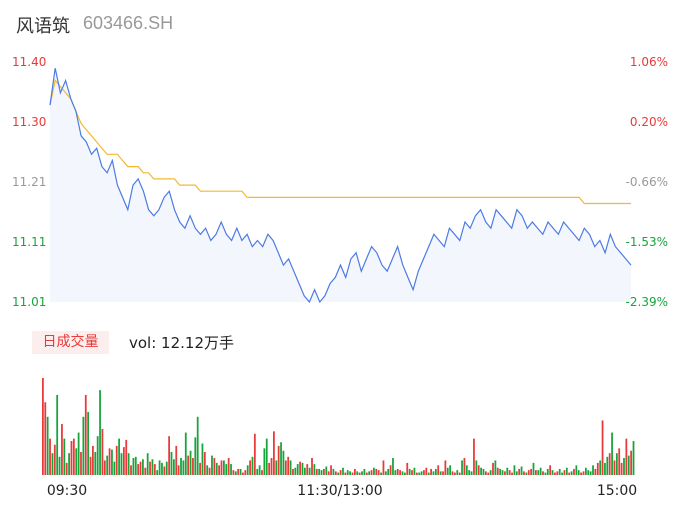 This screenshot has height=524, width=686. What do you see at coordinates (29, 182) in the screenshot?
I see `y-tick-left: 11.21` at bounding box center [29, 182].